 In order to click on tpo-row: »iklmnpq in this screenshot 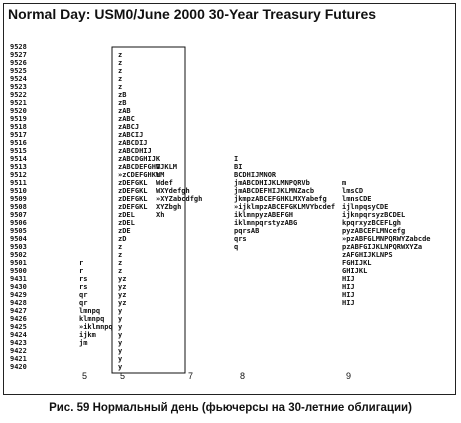, I will do `click(96, 327)`.